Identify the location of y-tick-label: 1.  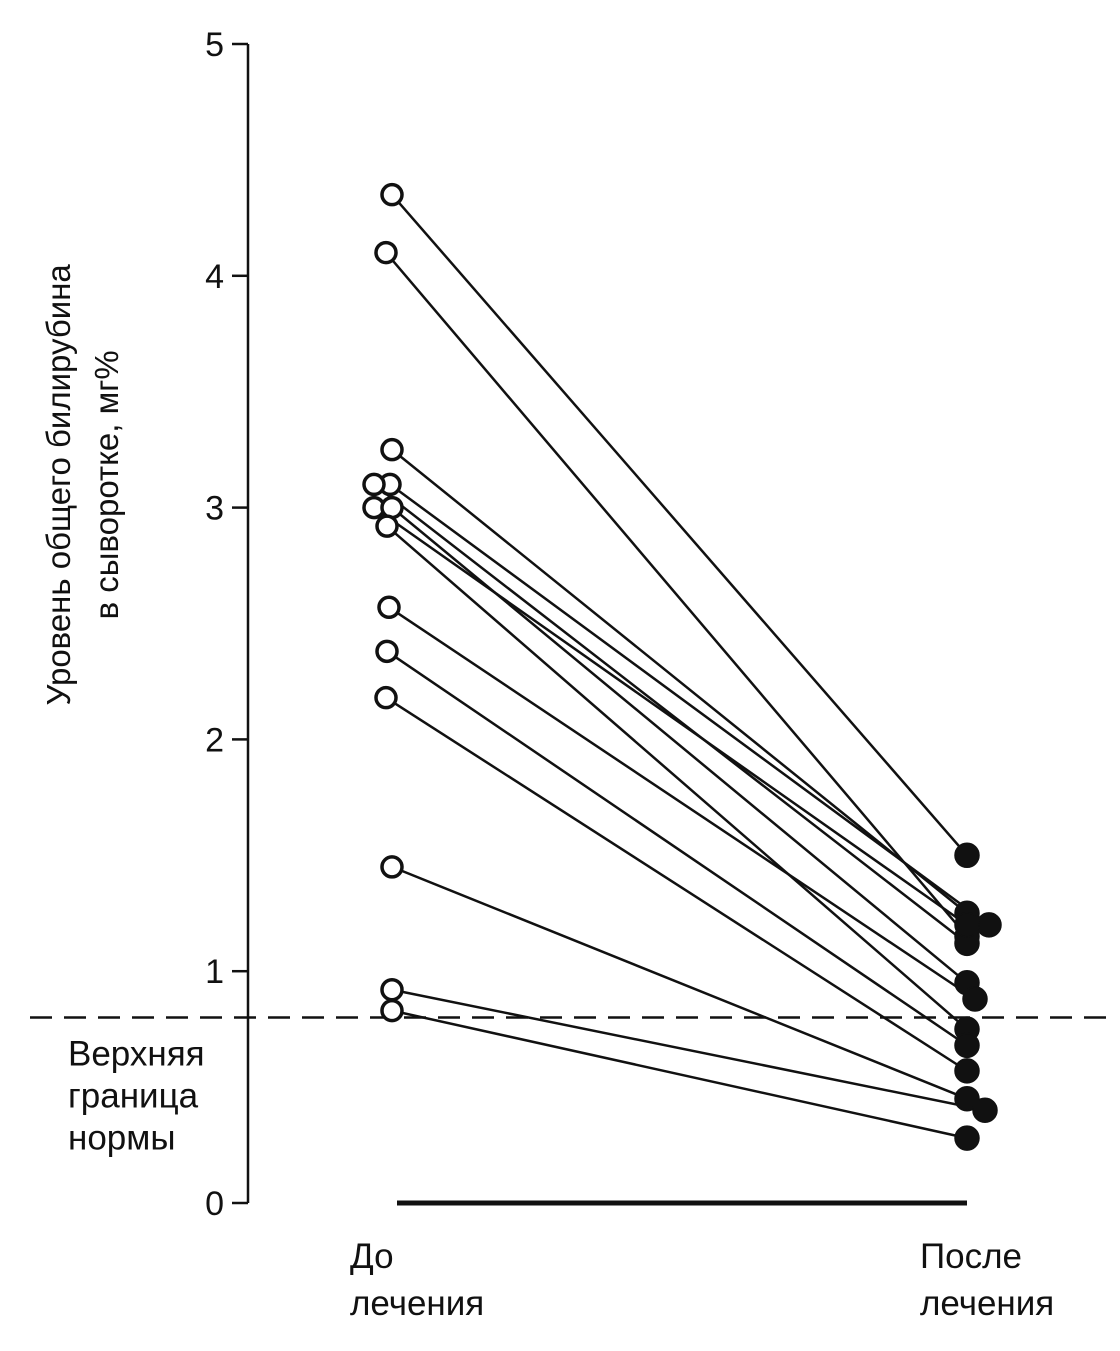
(214, 972).